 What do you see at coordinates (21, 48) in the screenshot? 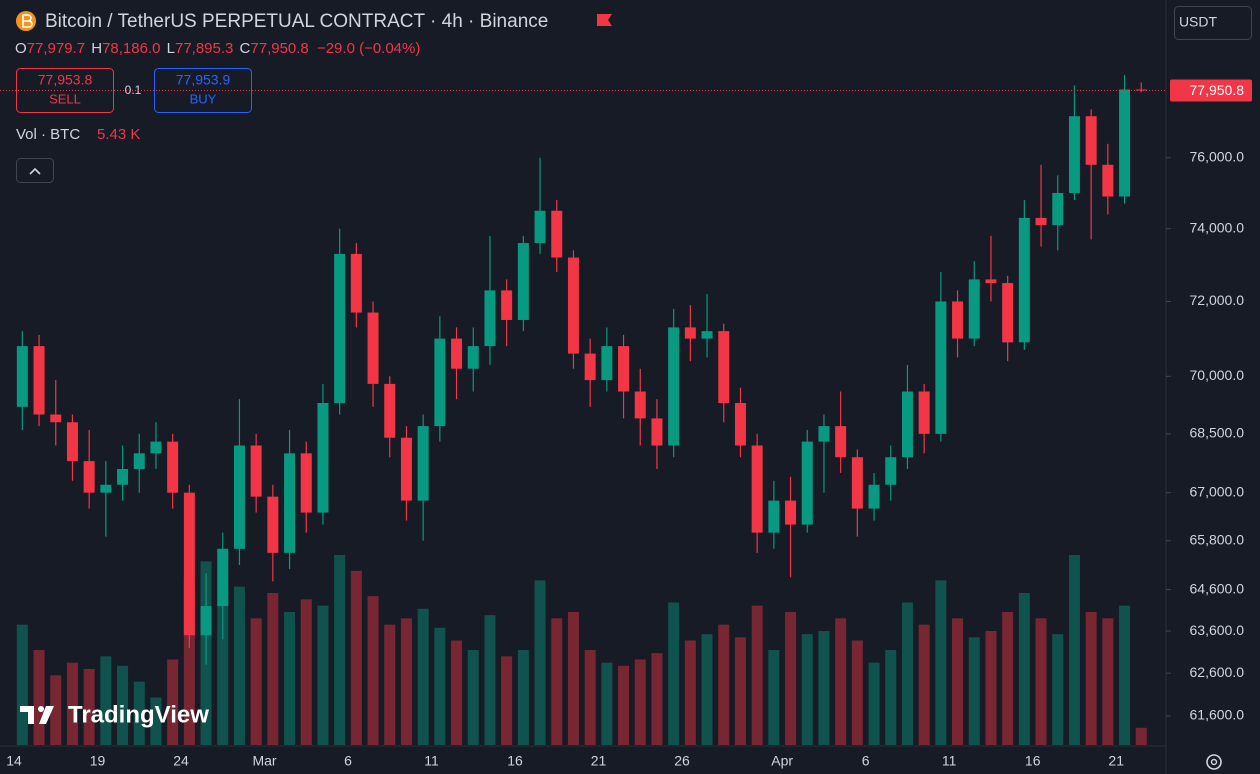
I see `ohlc-label: O` at bounding box center [21, 48].